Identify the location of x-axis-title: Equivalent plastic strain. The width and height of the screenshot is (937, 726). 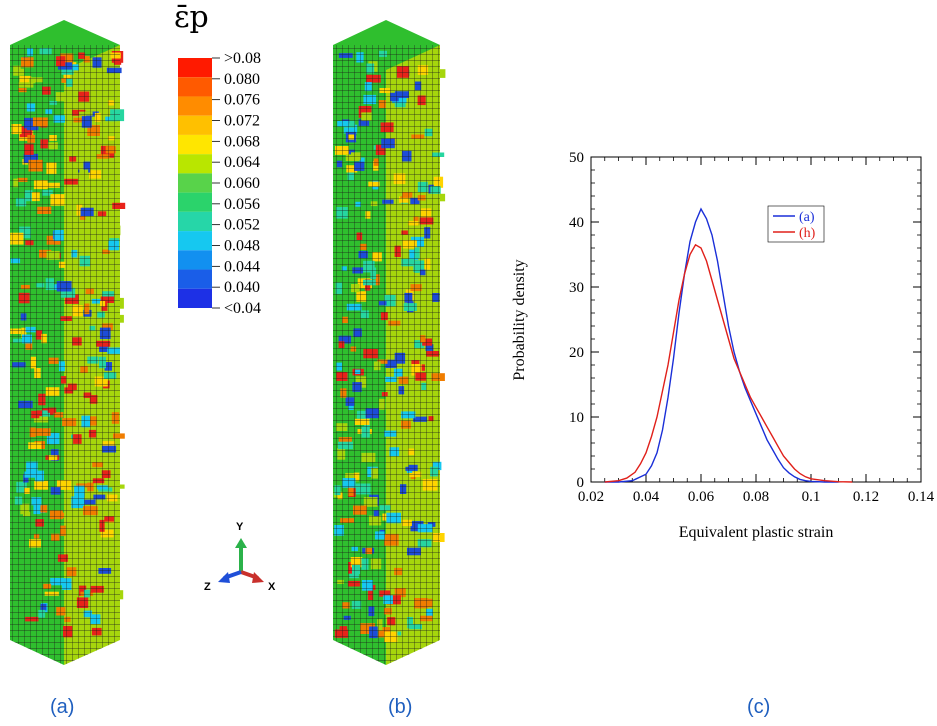
(756, 532).